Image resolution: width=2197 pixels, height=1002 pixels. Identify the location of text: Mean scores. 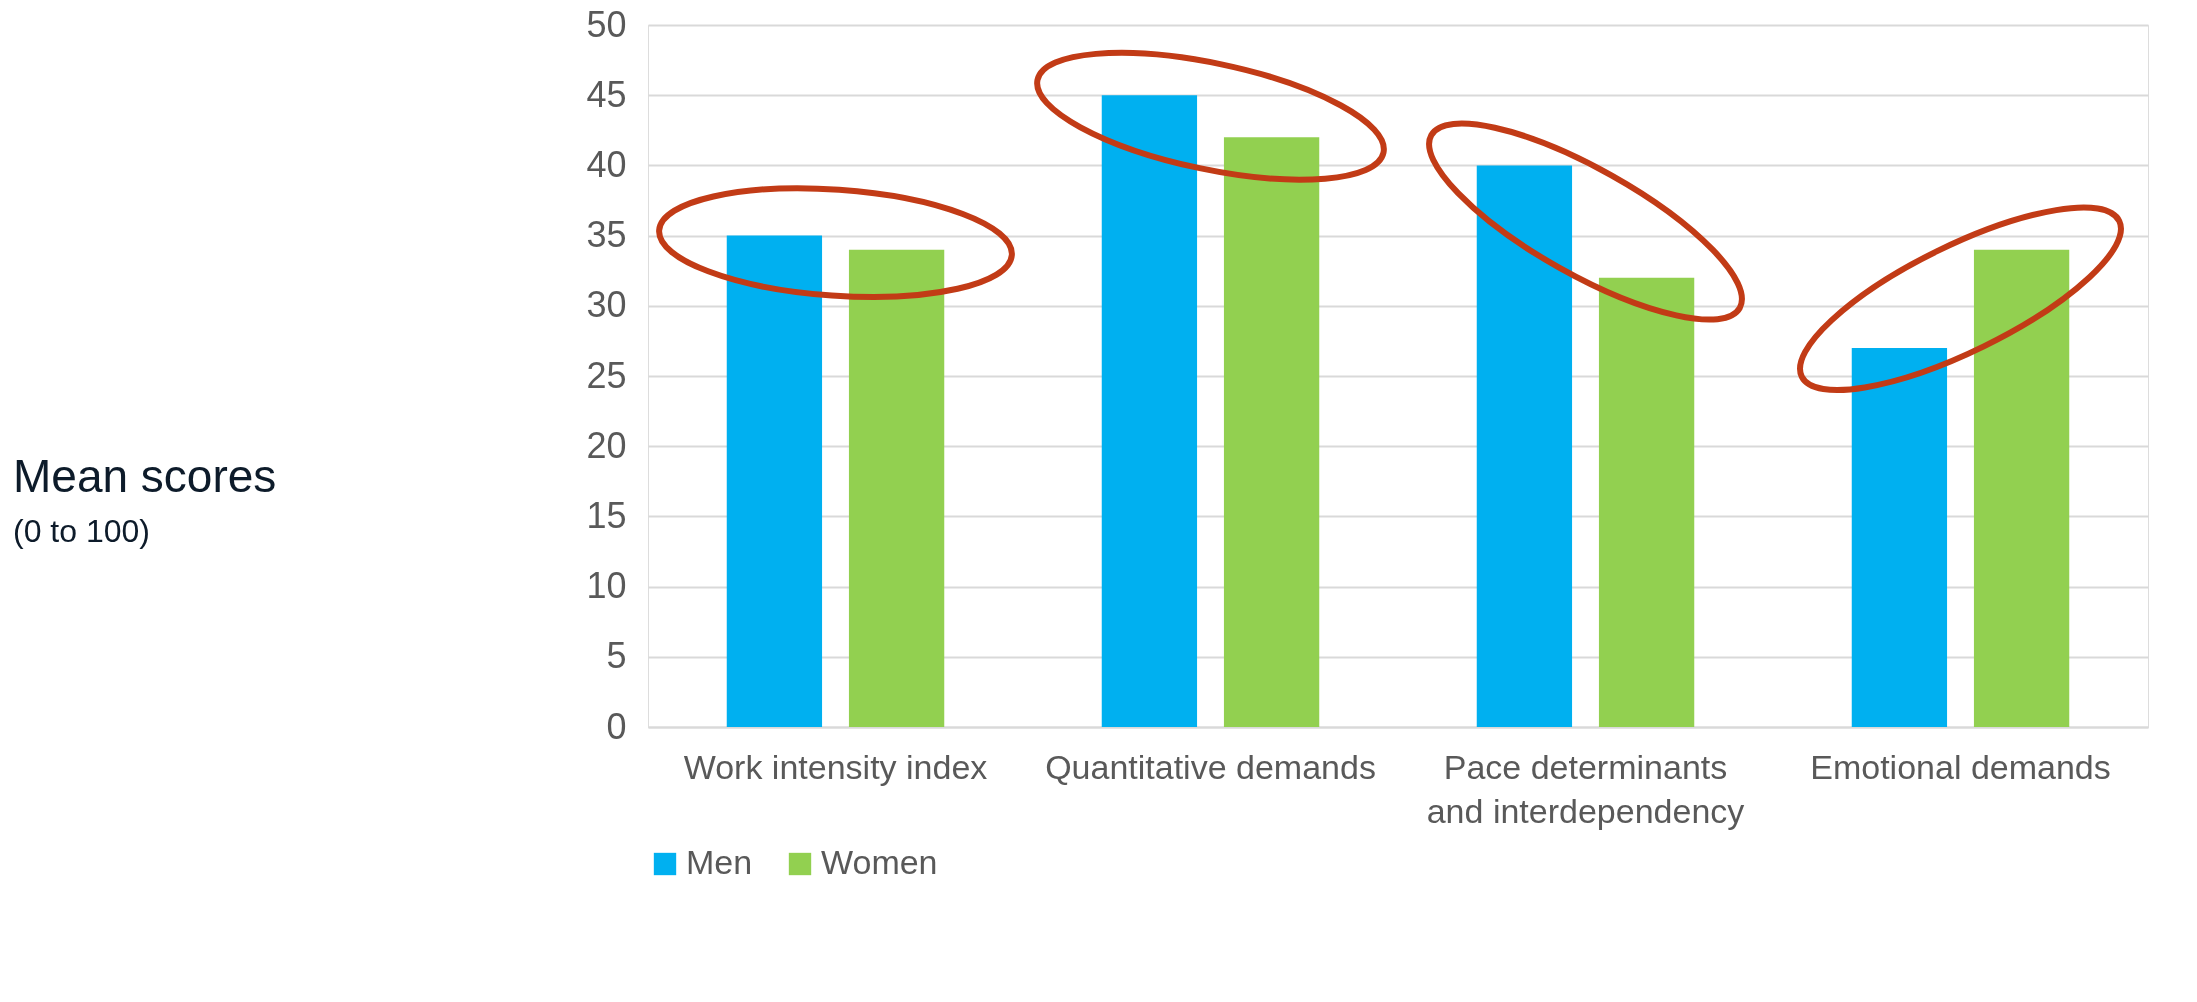
(145, 476).